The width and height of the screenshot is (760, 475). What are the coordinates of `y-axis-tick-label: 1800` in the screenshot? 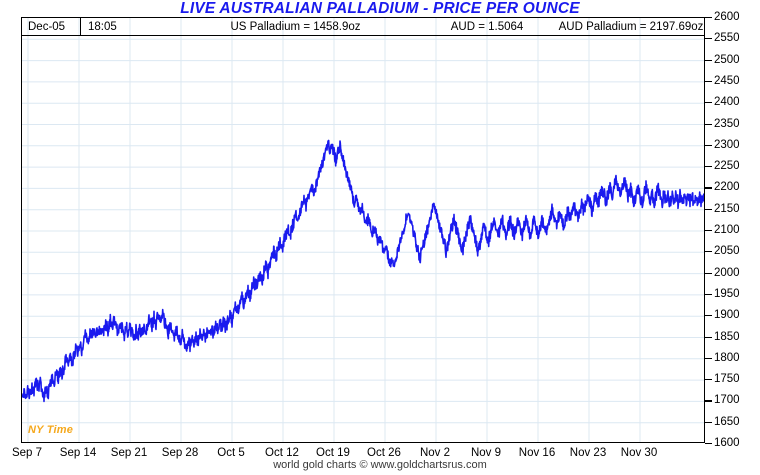 It's located at (727, 357).